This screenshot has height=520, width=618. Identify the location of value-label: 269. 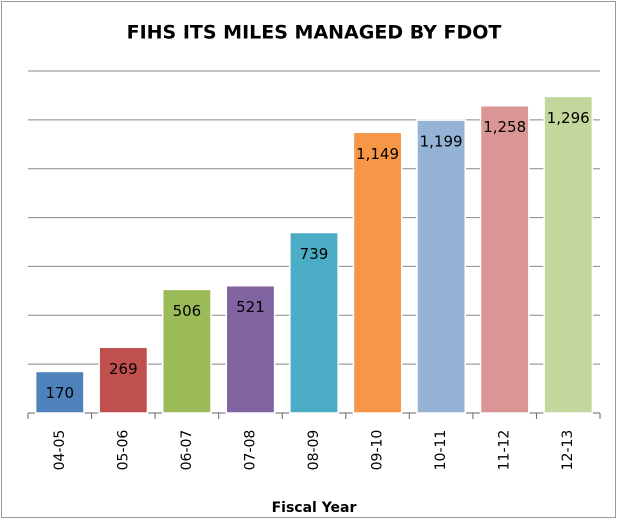
(123, 369).